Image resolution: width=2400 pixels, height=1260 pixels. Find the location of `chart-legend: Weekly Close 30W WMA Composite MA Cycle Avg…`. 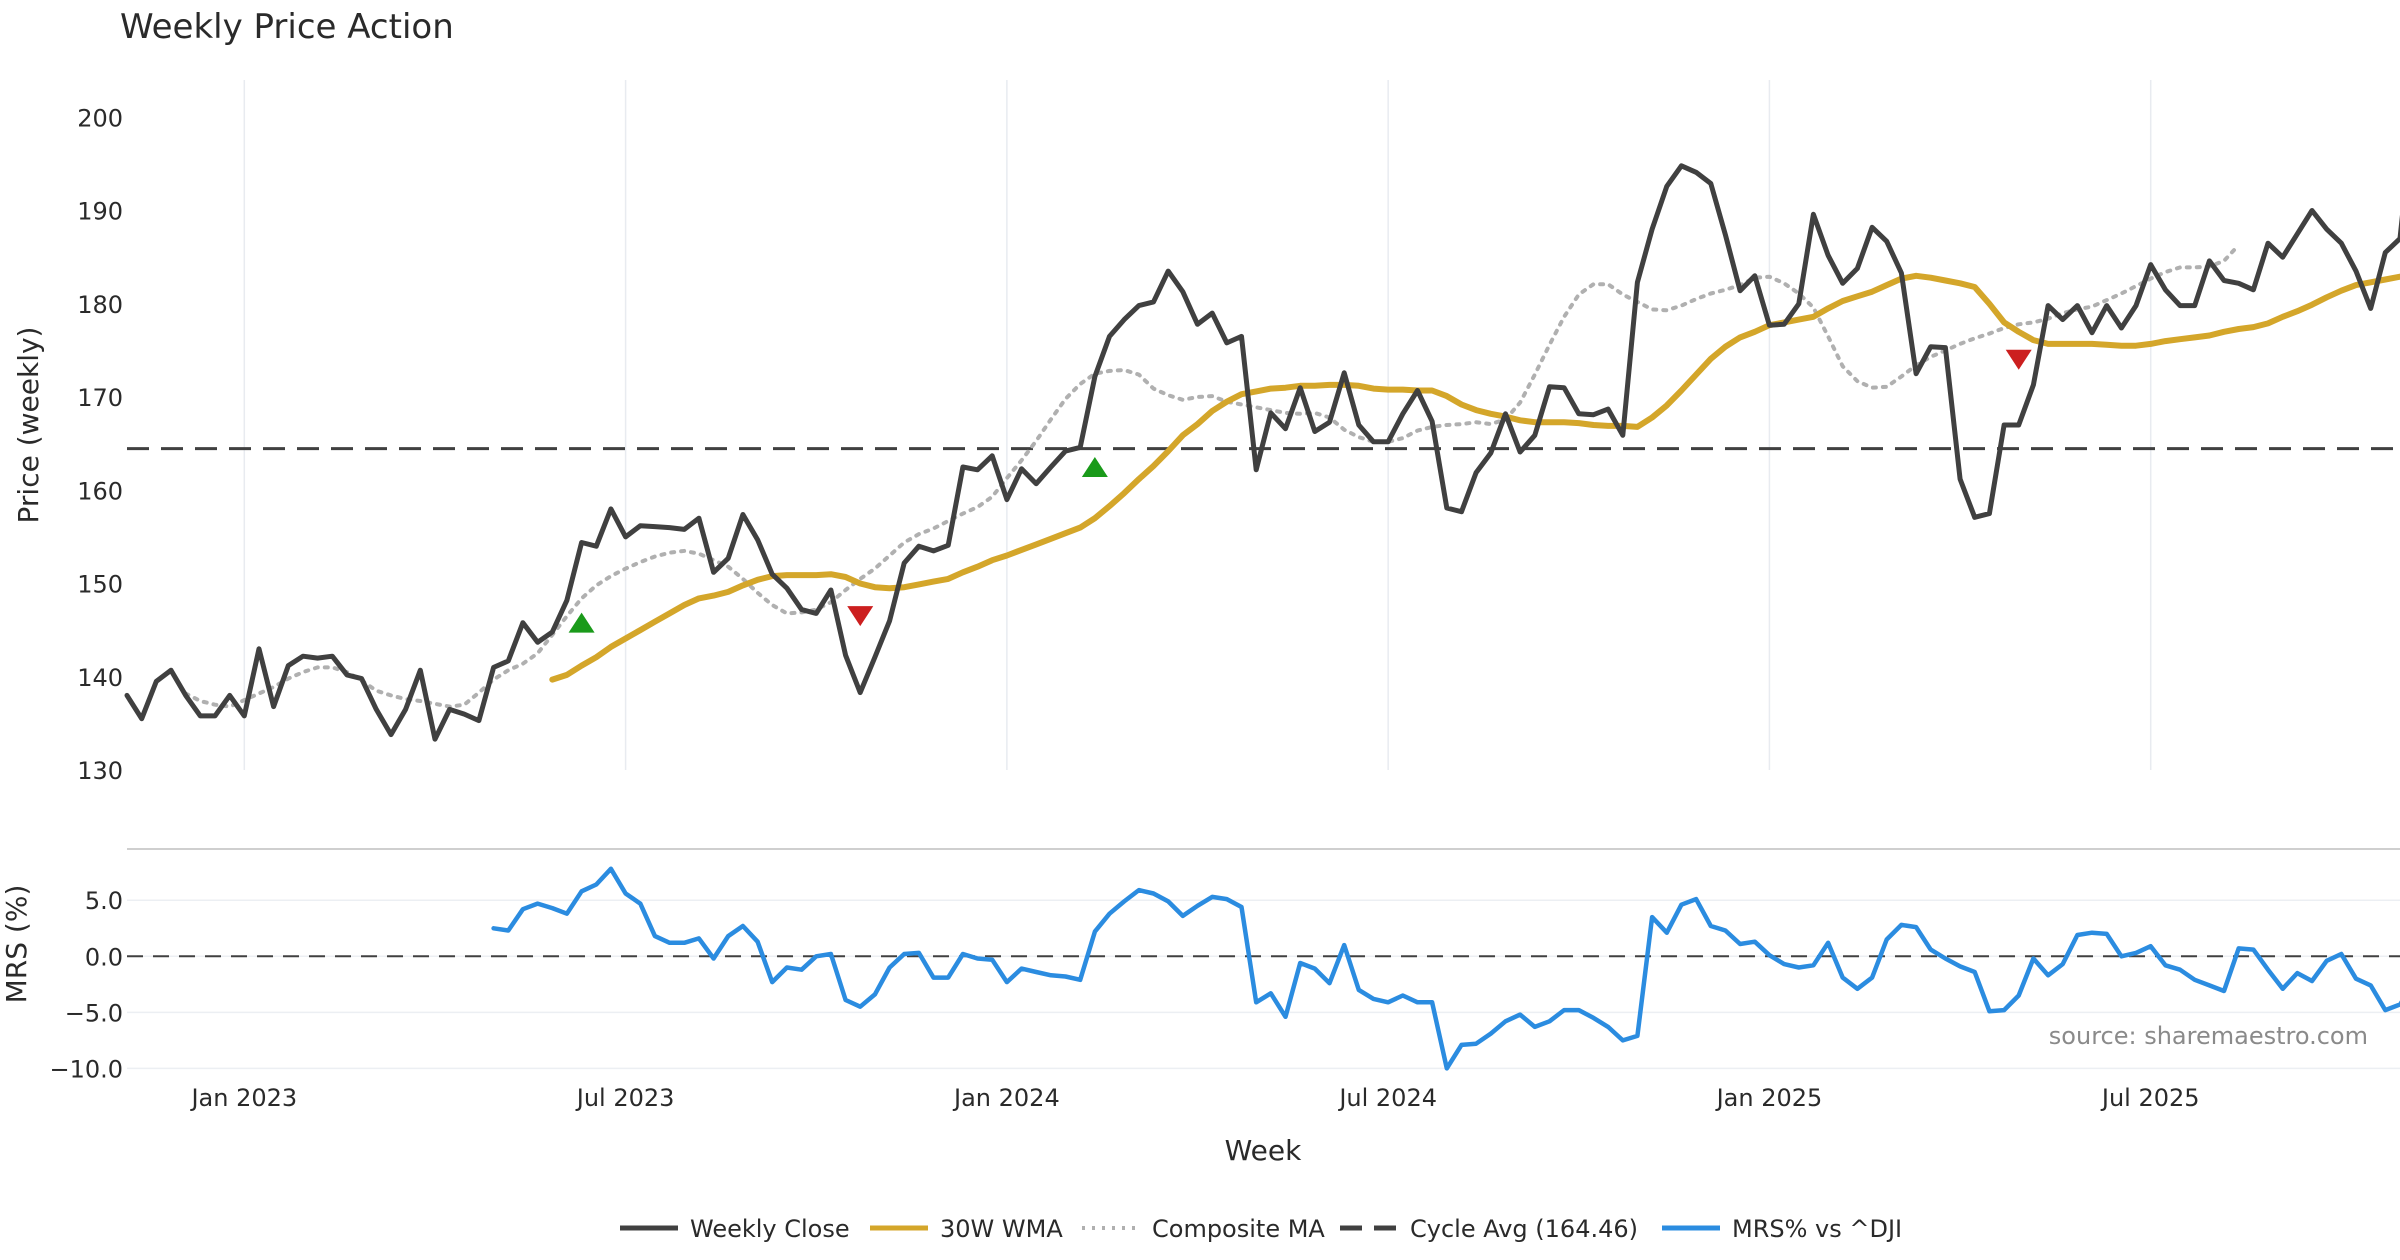

chart-legend: Weekly Close 30W WMA Composite MA Cycle Avg… is located at coordinates (1261, 1229).